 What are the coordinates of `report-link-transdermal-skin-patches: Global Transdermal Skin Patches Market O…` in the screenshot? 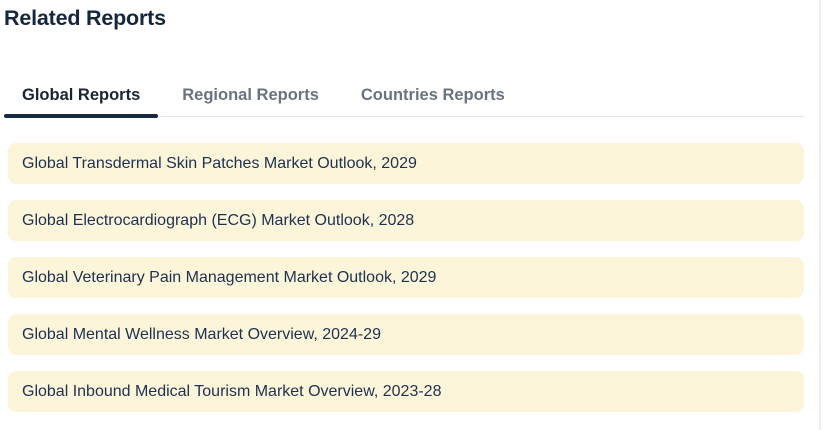 It's located at (406, 163).